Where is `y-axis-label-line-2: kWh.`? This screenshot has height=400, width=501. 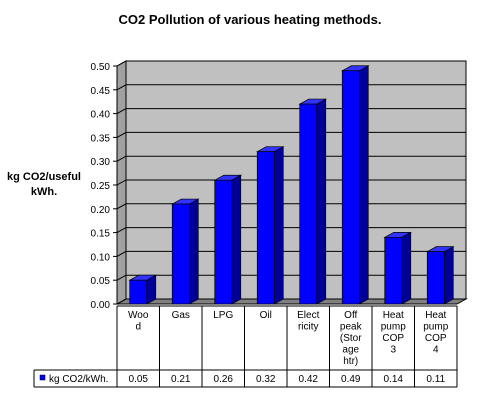
y-axis-label-line-2: kWh. is located at coordinates (44, 192).